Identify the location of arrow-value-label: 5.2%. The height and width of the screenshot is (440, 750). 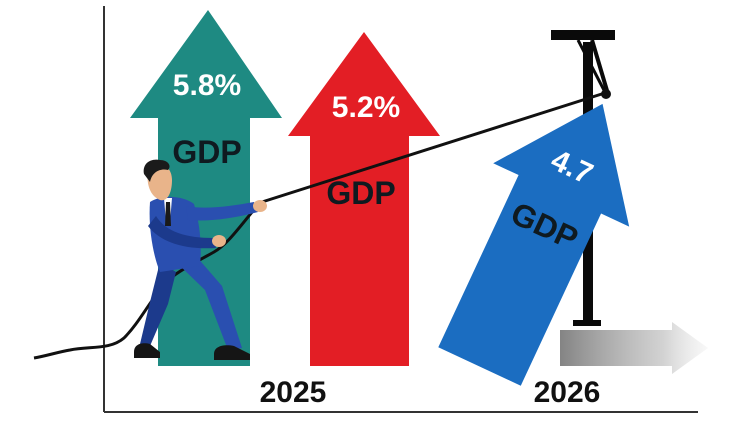
(366, 107).